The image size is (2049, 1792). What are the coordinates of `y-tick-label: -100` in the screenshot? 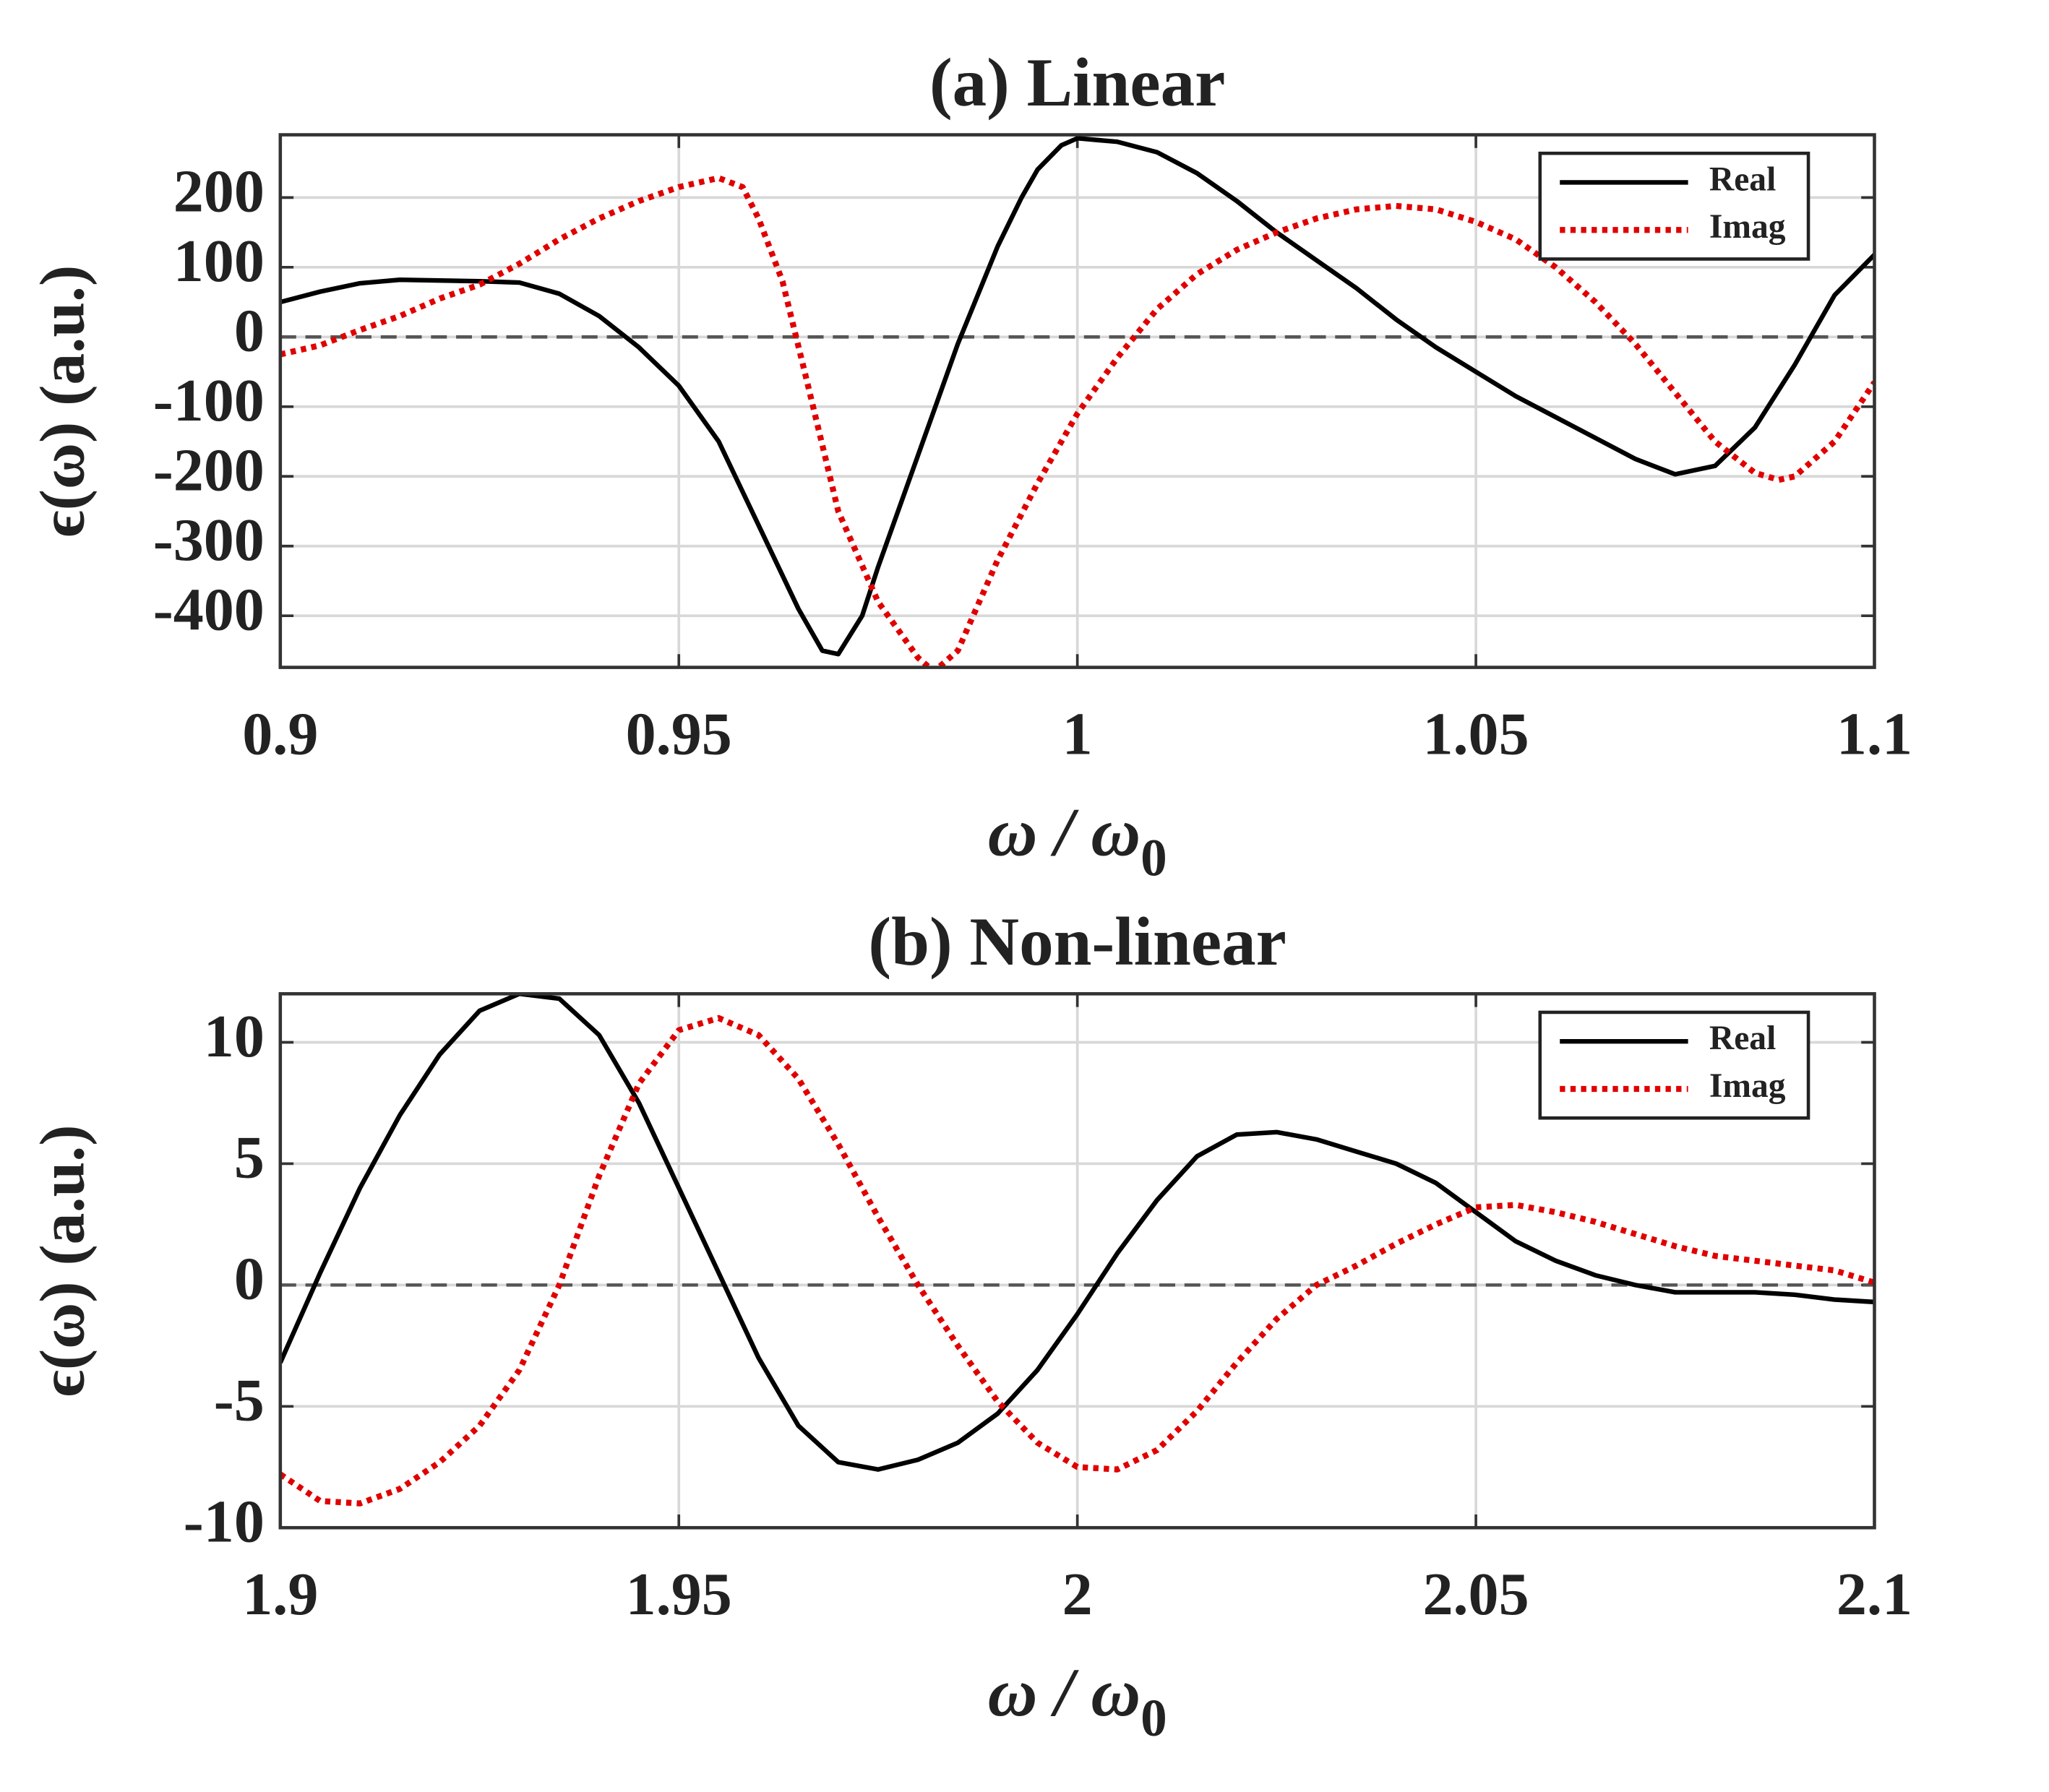 It's located at (209, 400).